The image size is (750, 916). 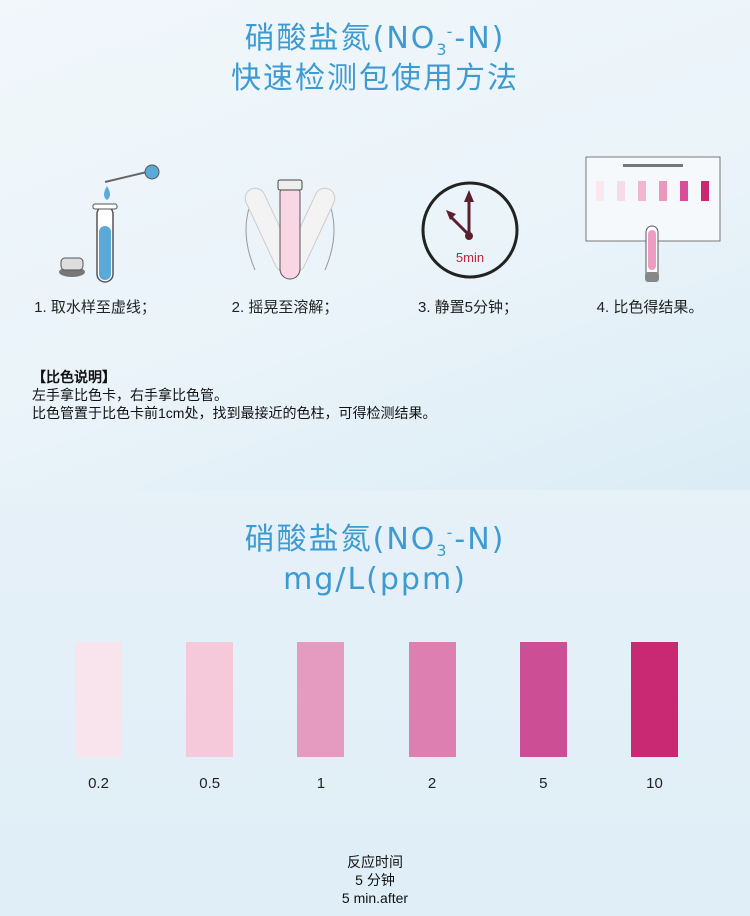 What do you see at coordinates (375, 40) in the screenshot?
I see `page-title: 硝酸盐氮(NO3--N)` at bounding box center [375, 40].